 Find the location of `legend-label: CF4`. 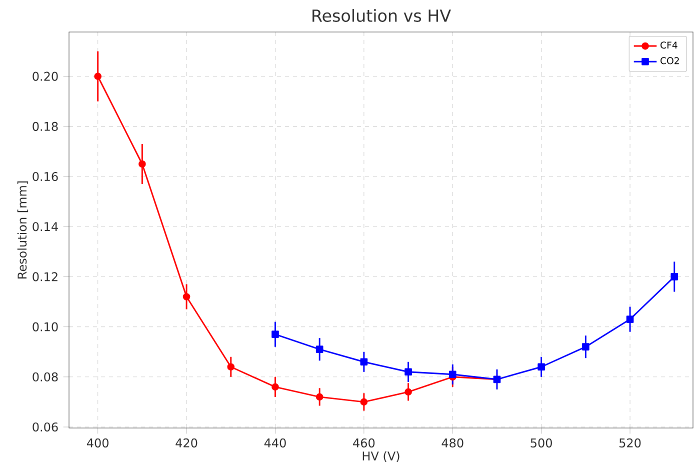

legend-label: CF4 is located at coordinates (669, 44).